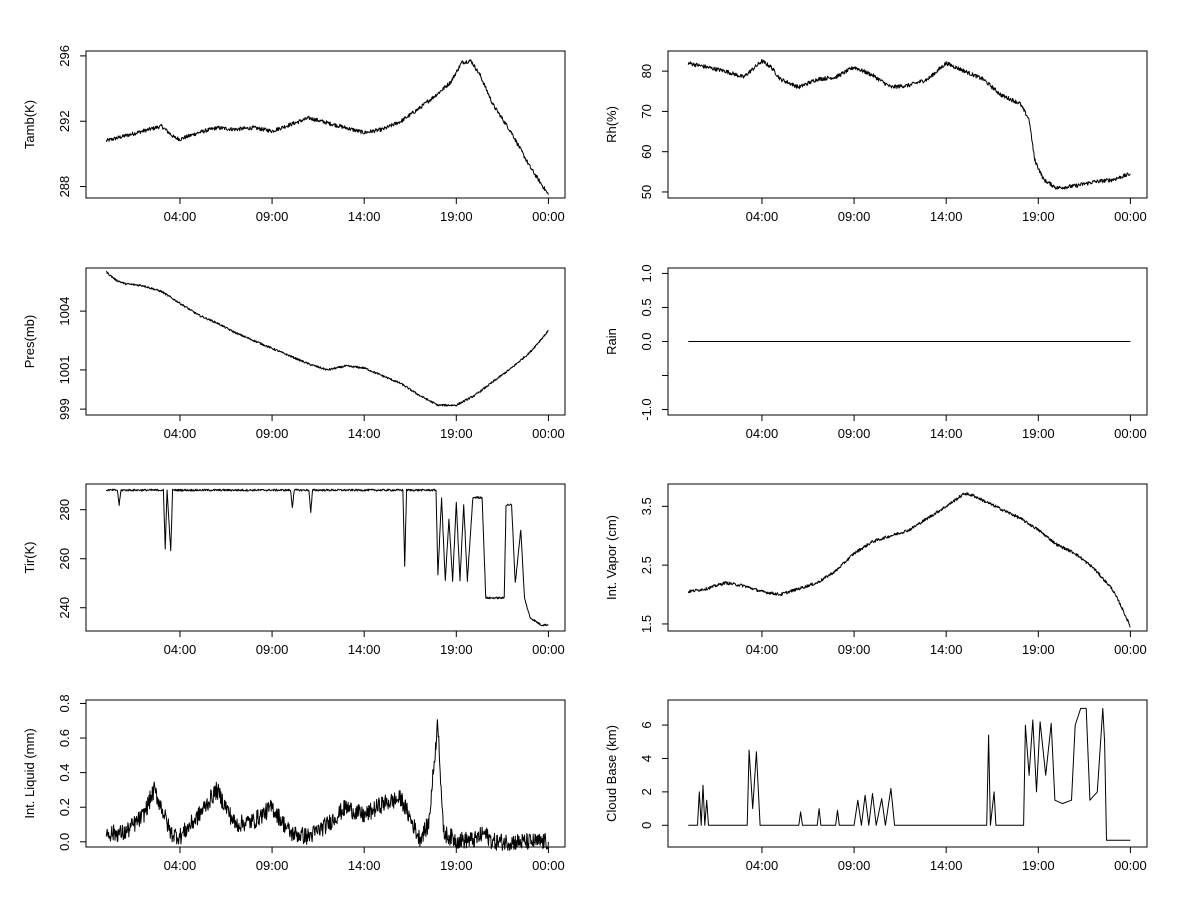  Describe the element at coordinates (646, 758) in the screenshot. I see `cloudbase-y-tick-label: 4` at that location.